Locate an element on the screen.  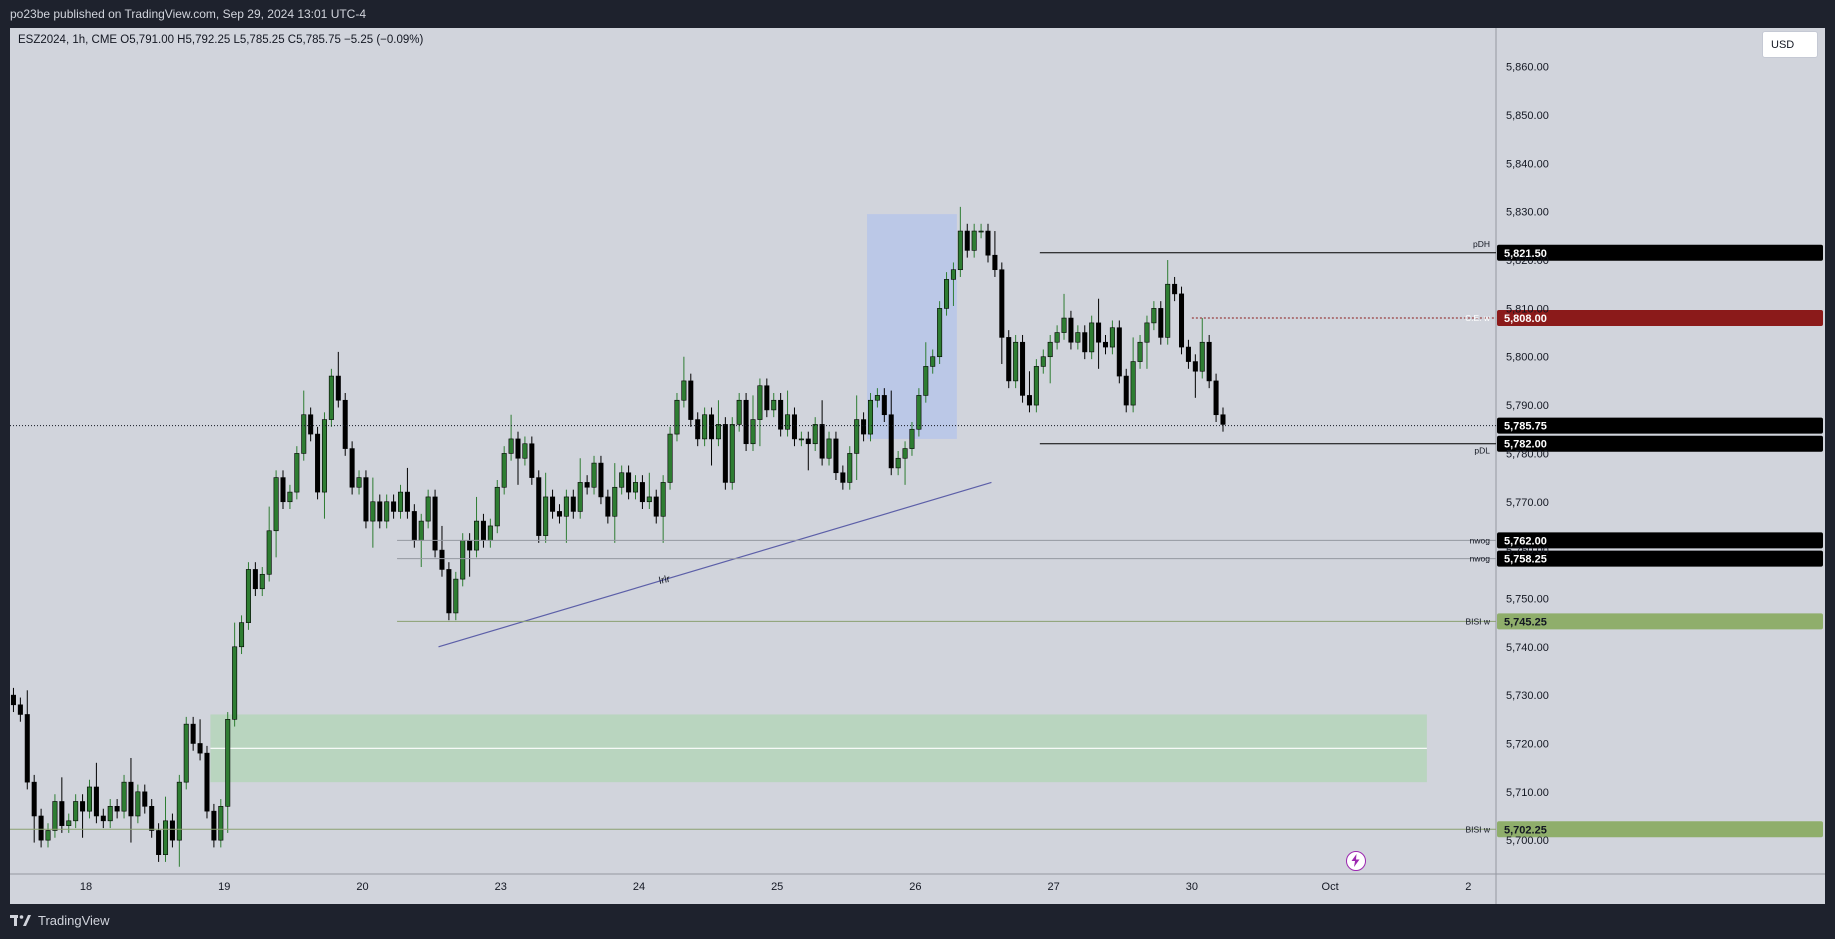
level-label-6: BISI w is located at coordinates (1477, 621).